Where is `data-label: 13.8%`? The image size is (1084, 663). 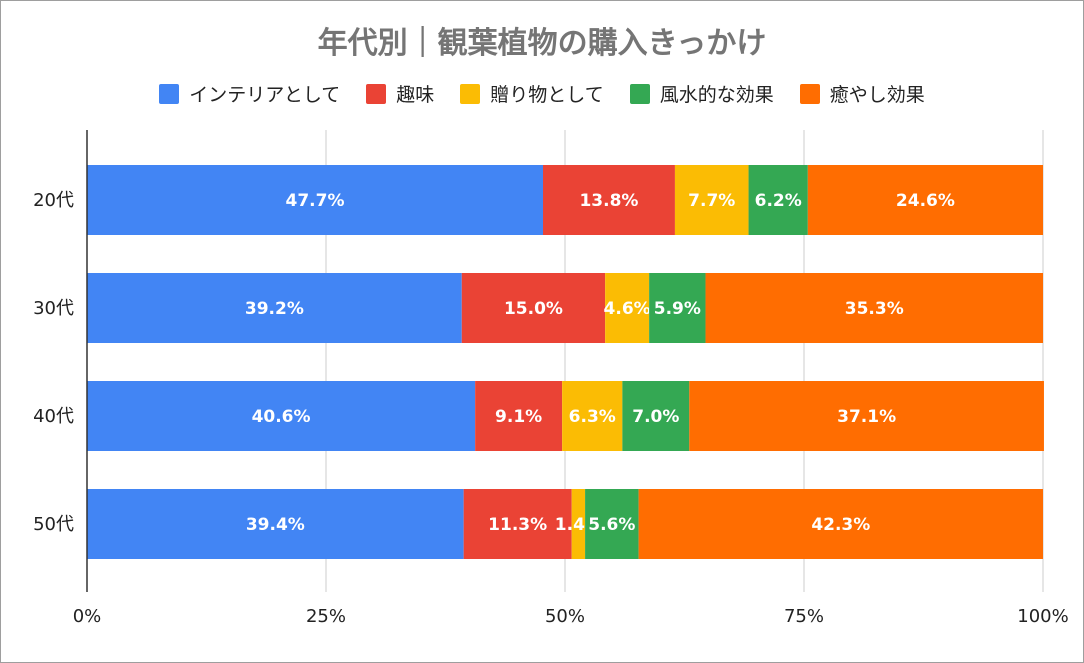
data-label: 13.8% is located at coordinates (608, 201).